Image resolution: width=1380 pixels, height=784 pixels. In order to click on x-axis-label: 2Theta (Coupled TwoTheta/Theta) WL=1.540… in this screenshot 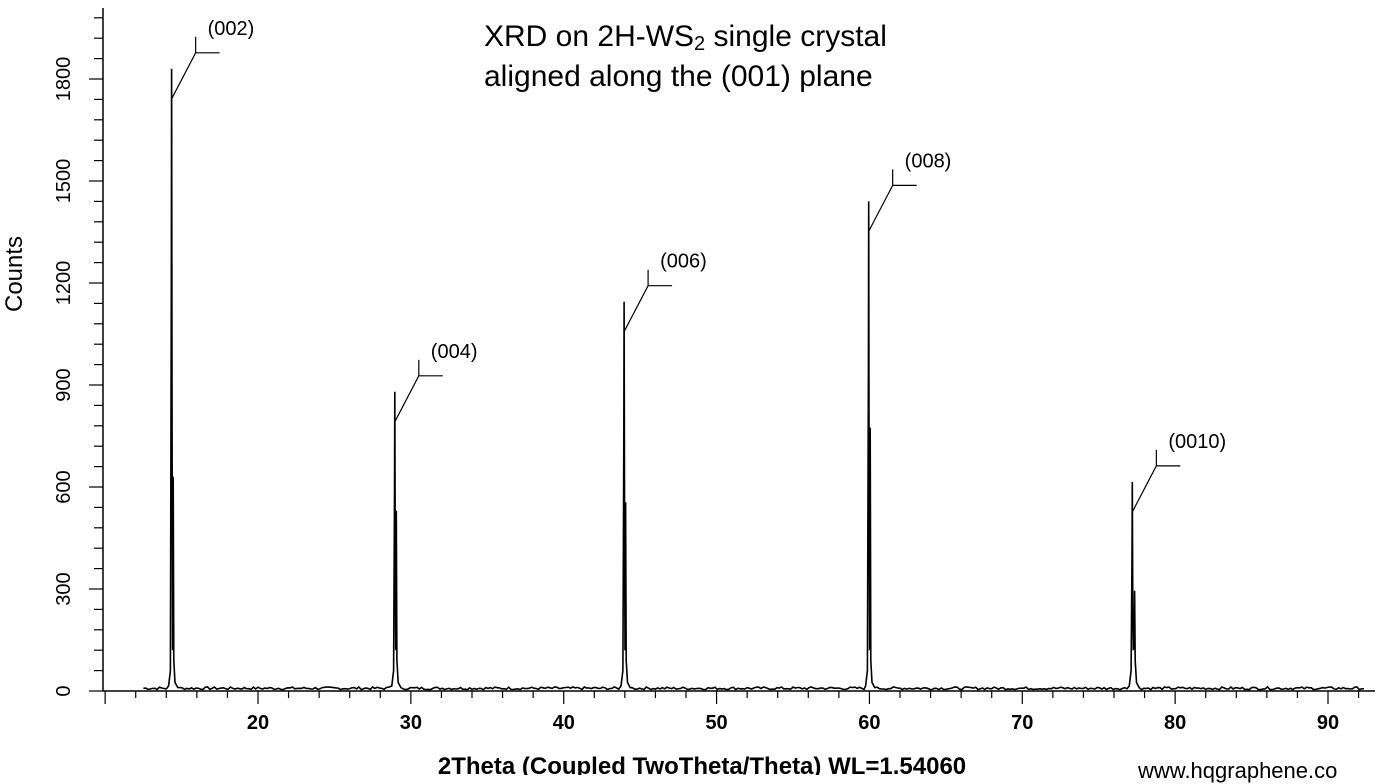, I will do `click(702, 764)`.